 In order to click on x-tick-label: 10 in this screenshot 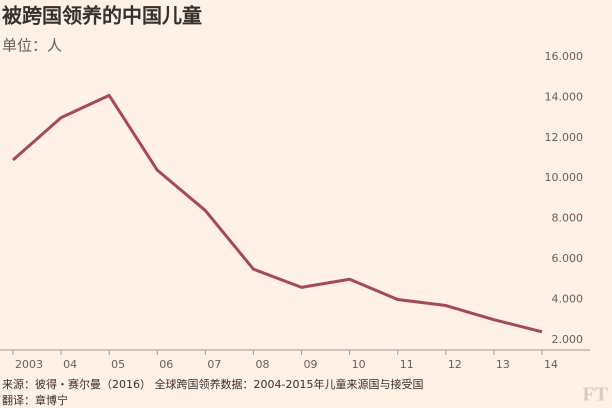, I will do `click(359, 364)`.